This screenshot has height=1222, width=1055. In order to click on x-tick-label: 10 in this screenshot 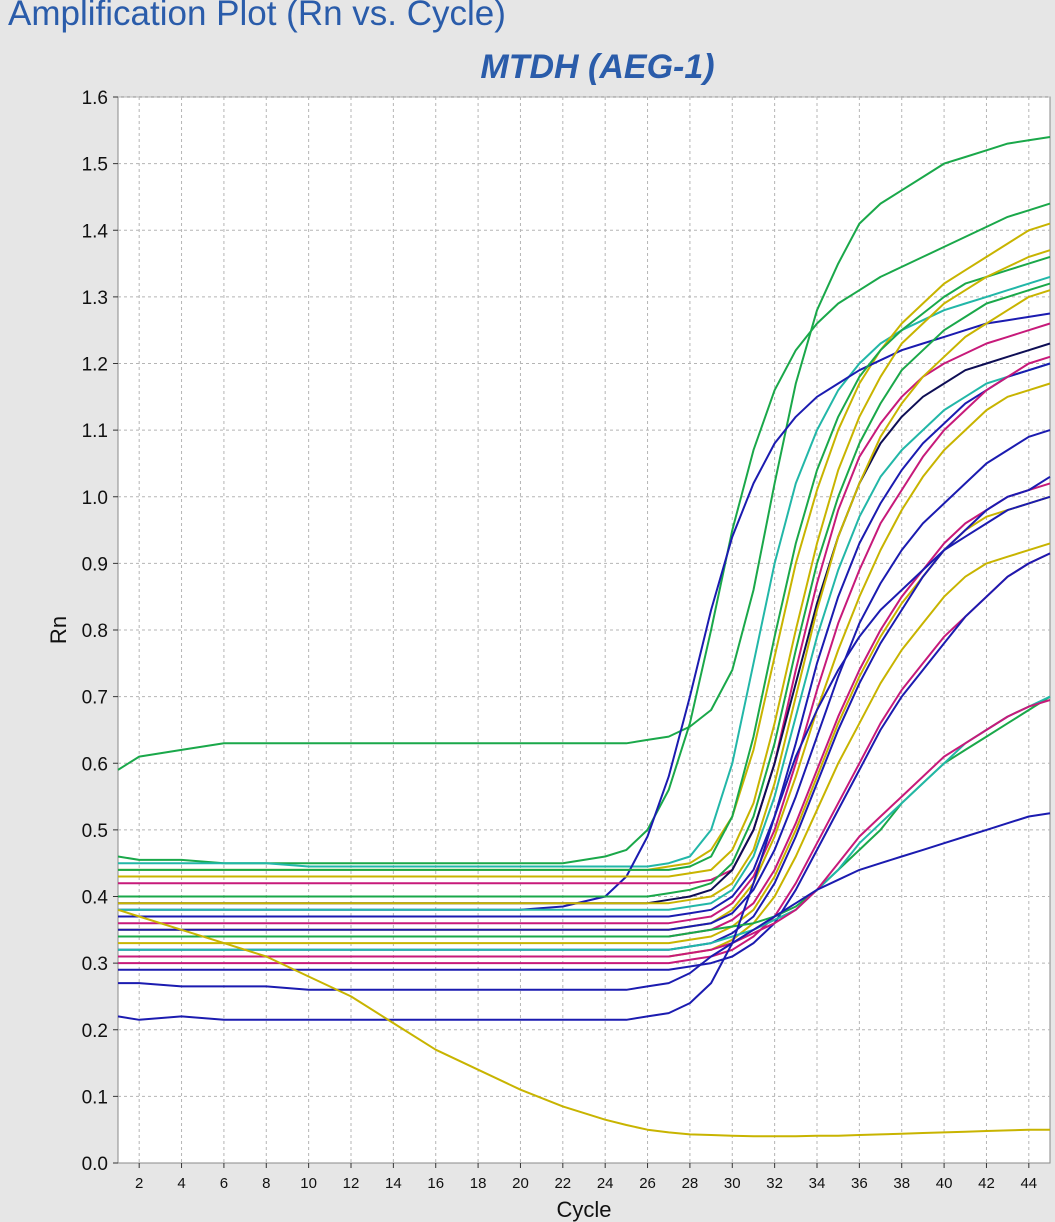, I will do `click(308, 1183)`.